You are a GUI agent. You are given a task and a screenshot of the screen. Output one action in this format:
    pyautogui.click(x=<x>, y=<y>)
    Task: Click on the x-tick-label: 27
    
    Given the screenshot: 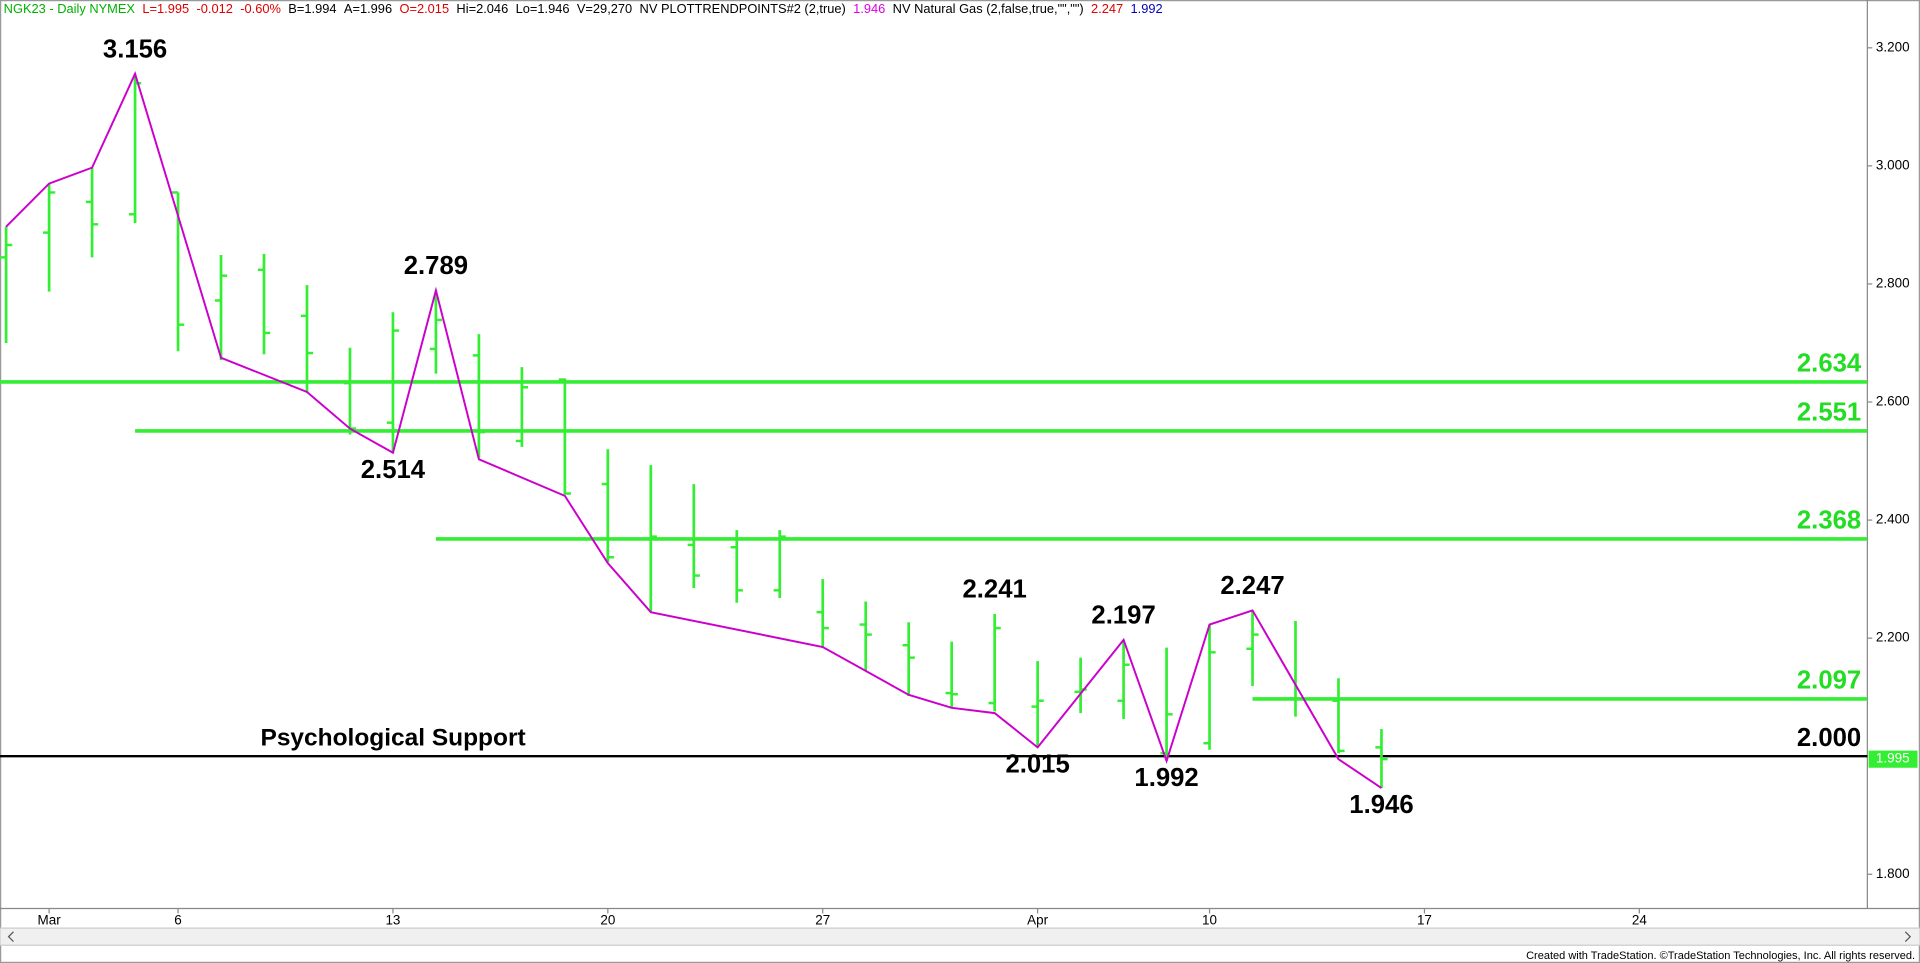 What is the action you would take?
    pyautogui.click(x=822, y=919)
    